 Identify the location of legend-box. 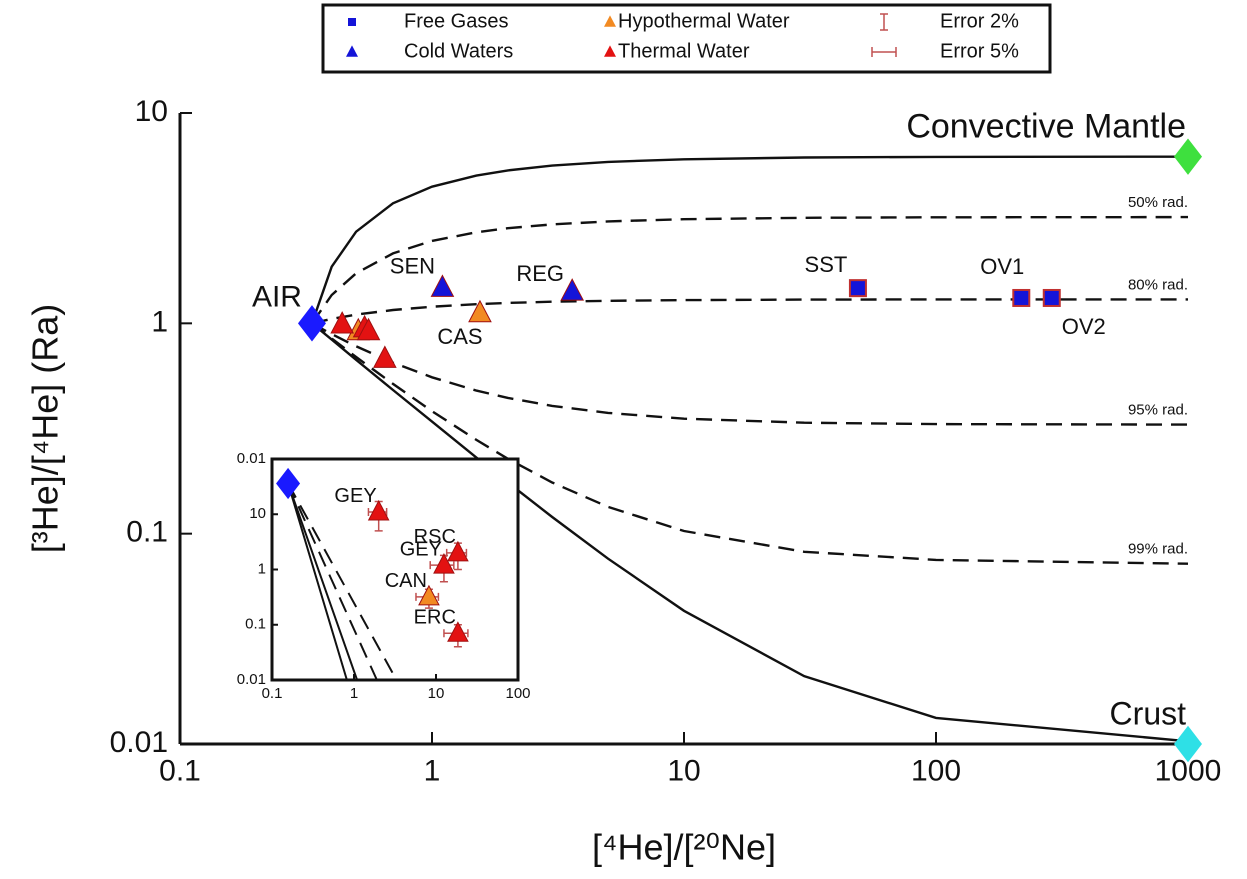
(686, 38).